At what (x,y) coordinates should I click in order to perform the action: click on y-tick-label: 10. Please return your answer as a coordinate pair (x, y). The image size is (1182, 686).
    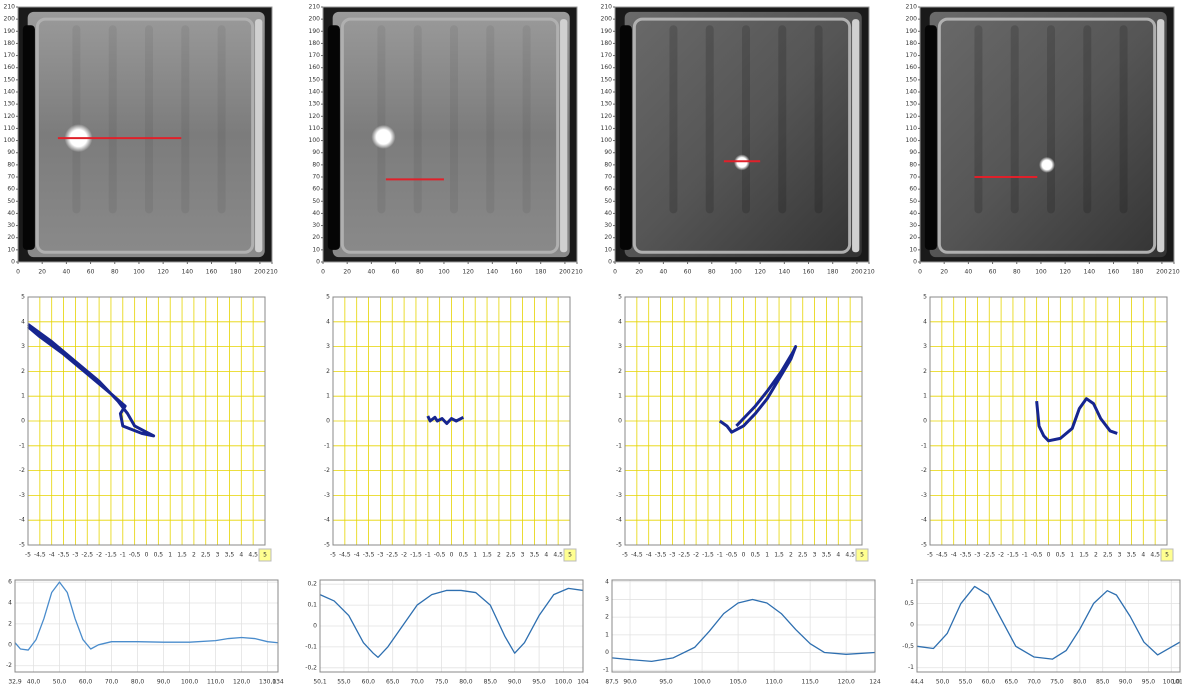
    Looking at the image, I should click on (11, 249).